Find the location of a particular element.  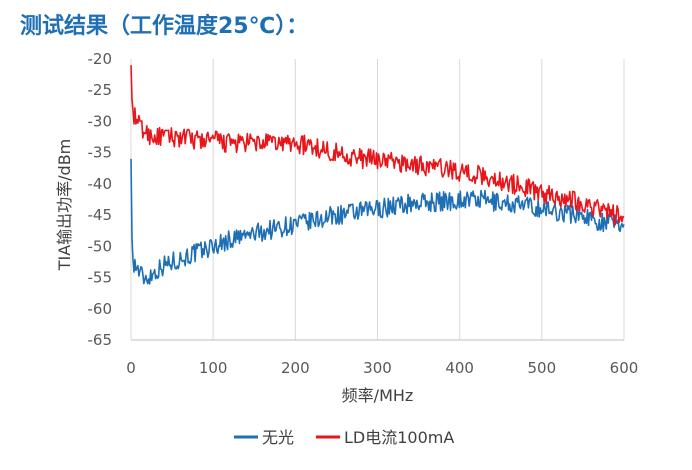

y-tick-label: -65 is located at coordinates (100, 340).